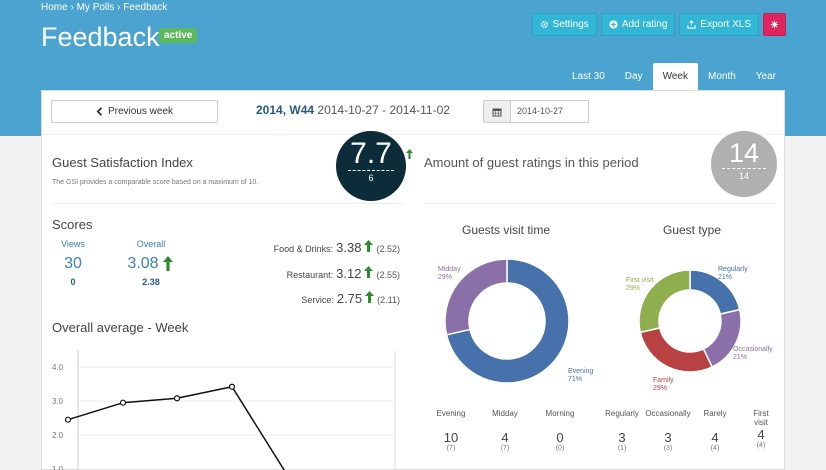 This screenshot has height=470, width=826. What do you see at coordinates (388, 275) in the screenshot?
I see `metric-previous: (2.55)` at bounding box center [388, 275].